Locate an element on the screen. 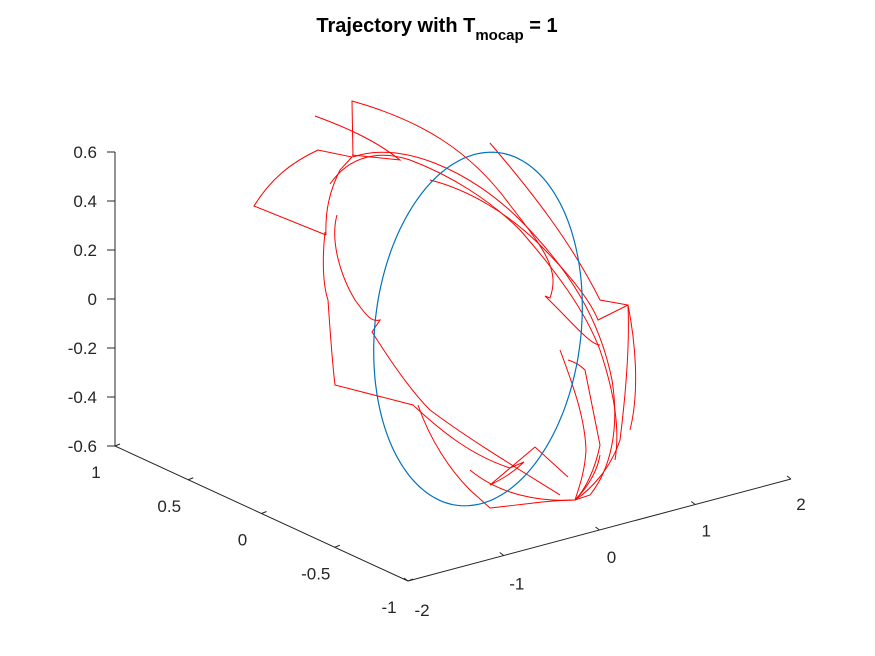  x-tick-label: -2 is located at coordinates (421, 610).